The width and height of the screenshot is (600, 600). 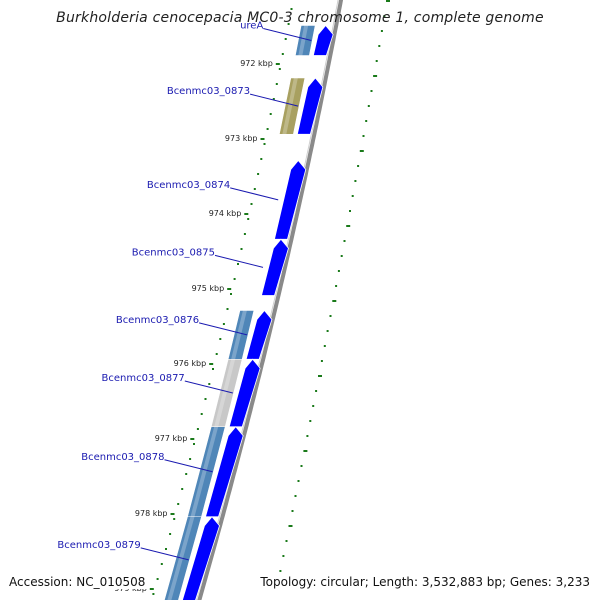 What do you see at coordinates (208, 91) in the screenshot?
I see `gene-label: Bcenmc03_0873` at bounding box center [208, 91].